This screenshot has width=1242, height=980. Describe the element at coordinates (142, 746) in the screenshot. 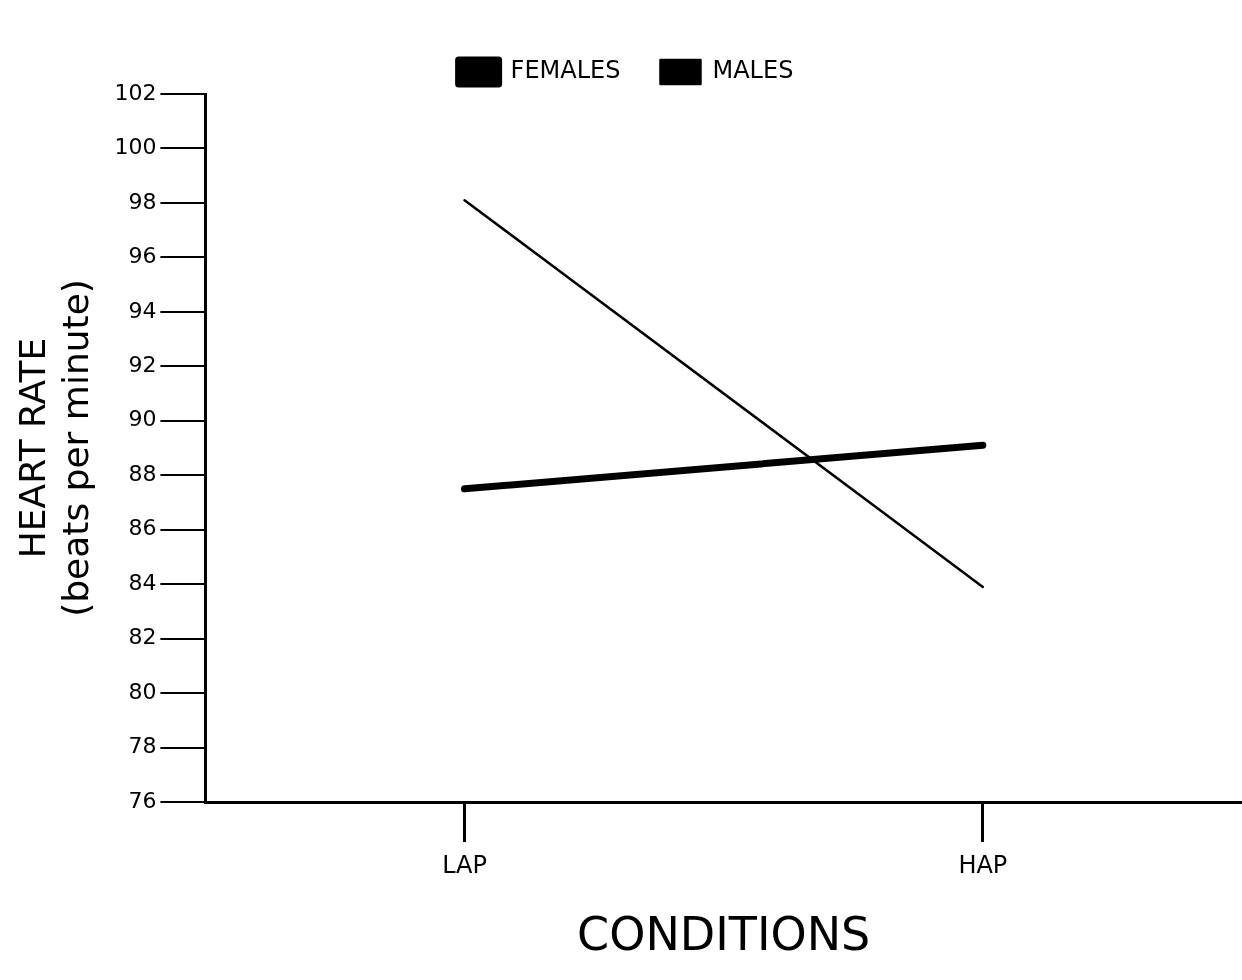

I see `y-tick-label: 78` at that location.